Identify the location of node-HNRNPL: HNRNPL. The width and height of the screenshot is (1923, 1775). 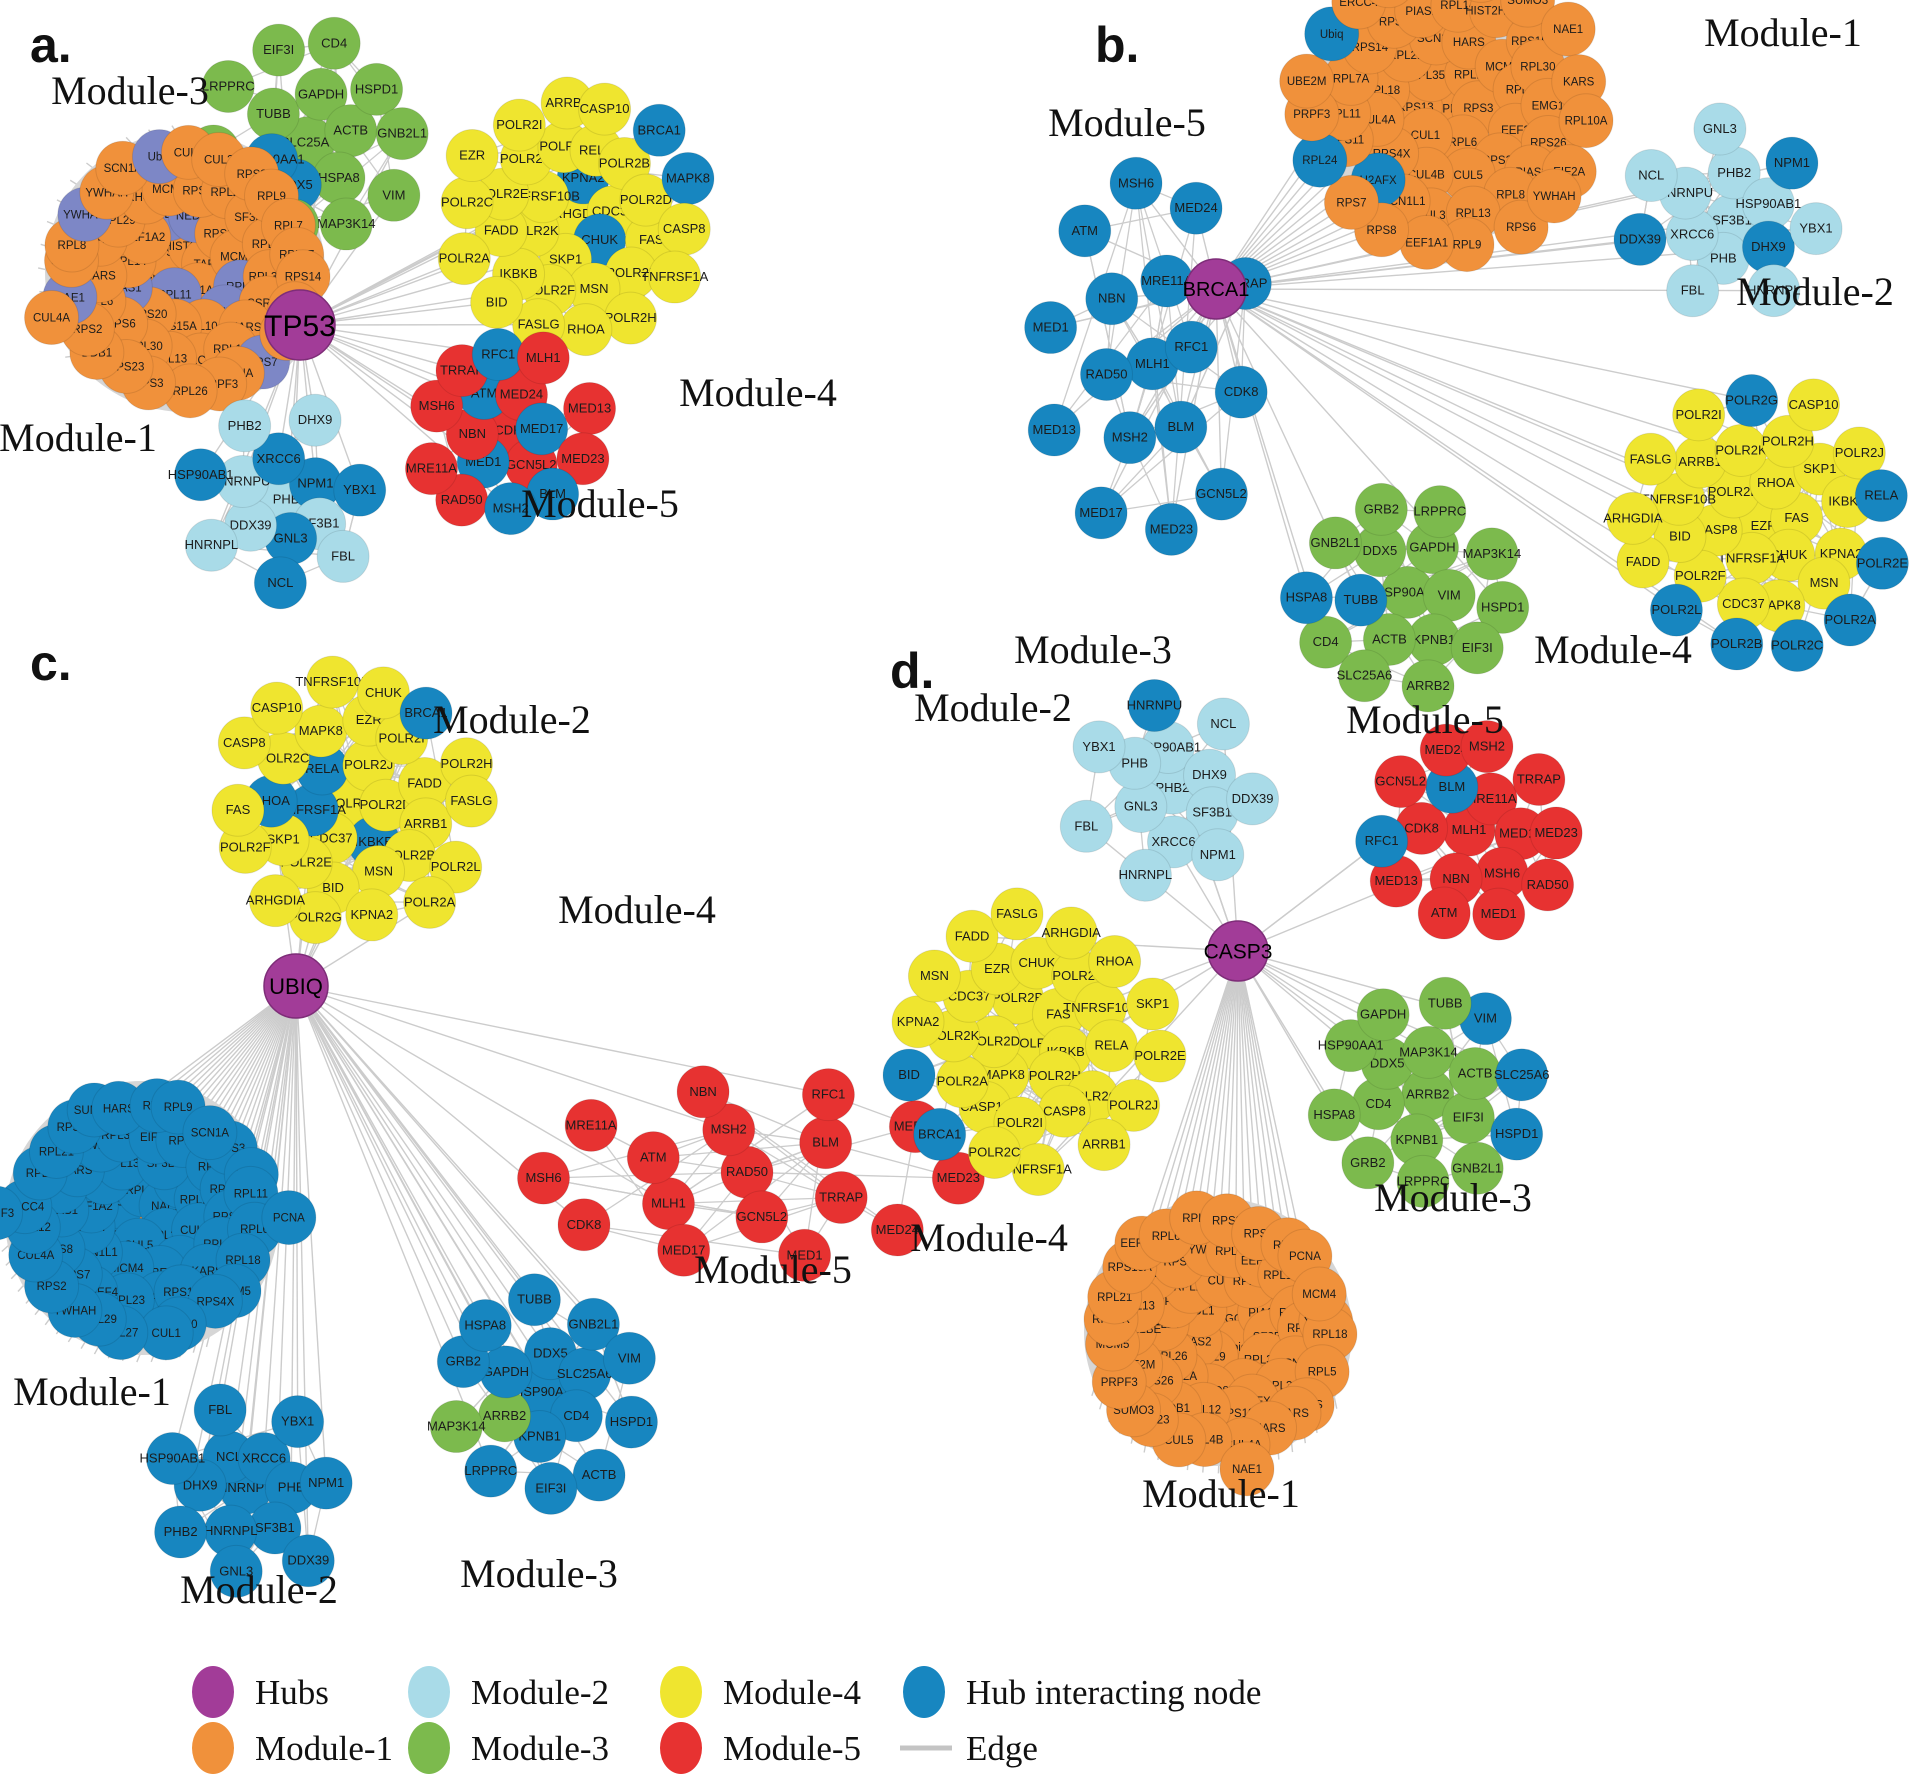
(211, 545).